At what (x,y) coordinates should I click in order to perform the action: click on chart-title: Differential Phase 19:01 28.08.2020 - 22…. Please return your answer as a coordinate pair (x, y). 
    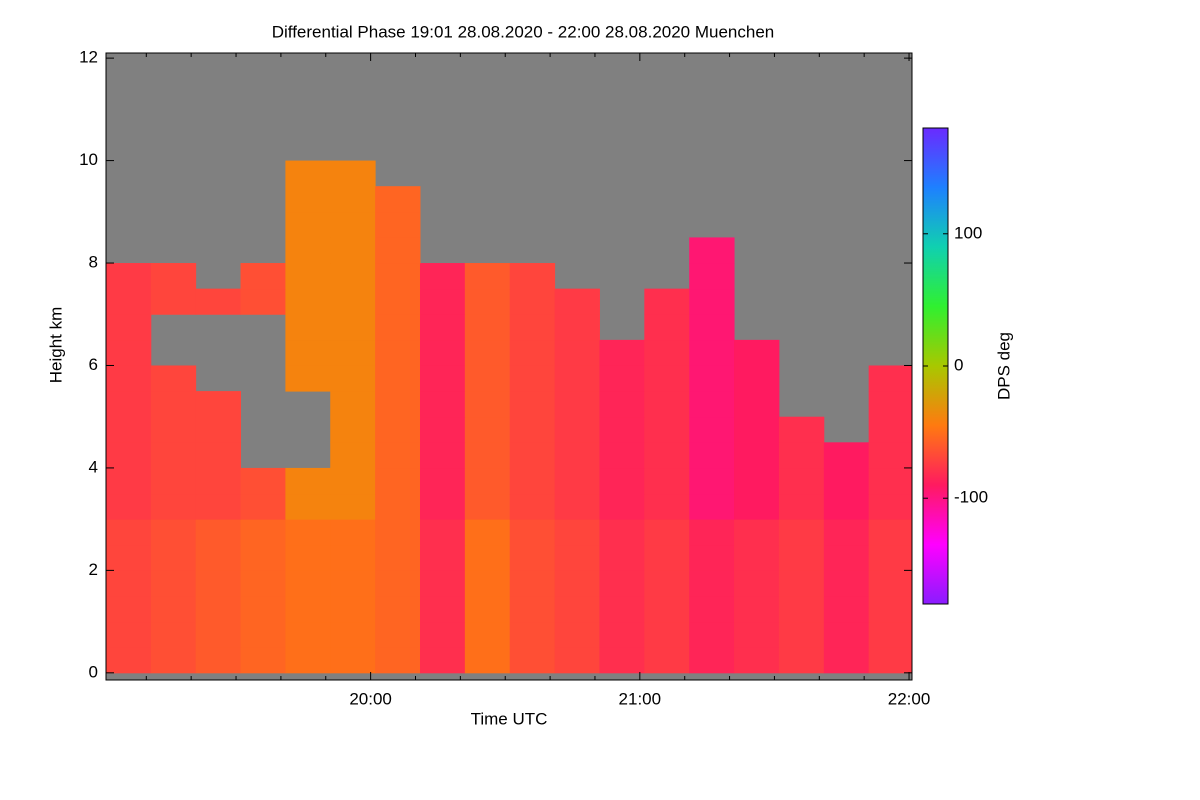
    Looking at the image, I should click on (523, 31).